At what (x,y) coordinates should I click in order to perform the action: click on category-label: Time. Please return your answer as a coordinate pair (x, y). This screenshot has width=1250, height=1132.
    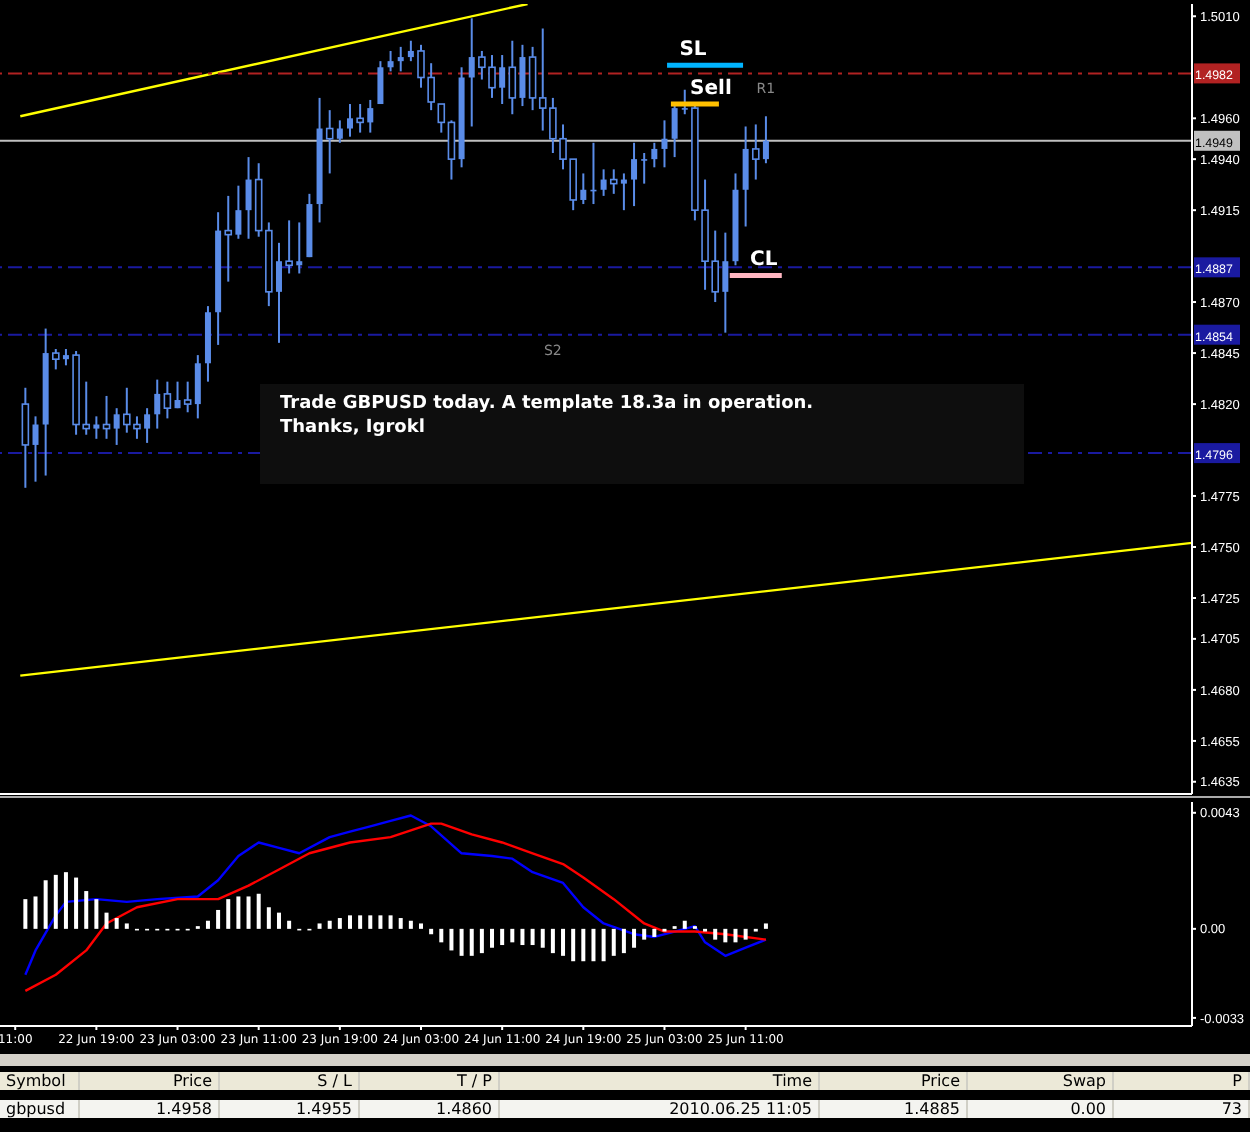
    Looking at the image, I should click on (660, 1080).